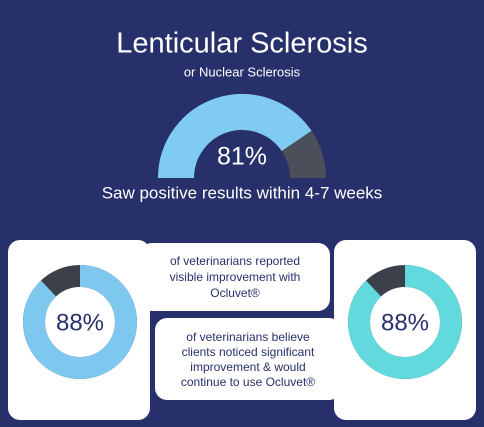 The image size is (484, 427). I want to click on subtitle: or Nuclear Sclerosis, so click(242, 71).